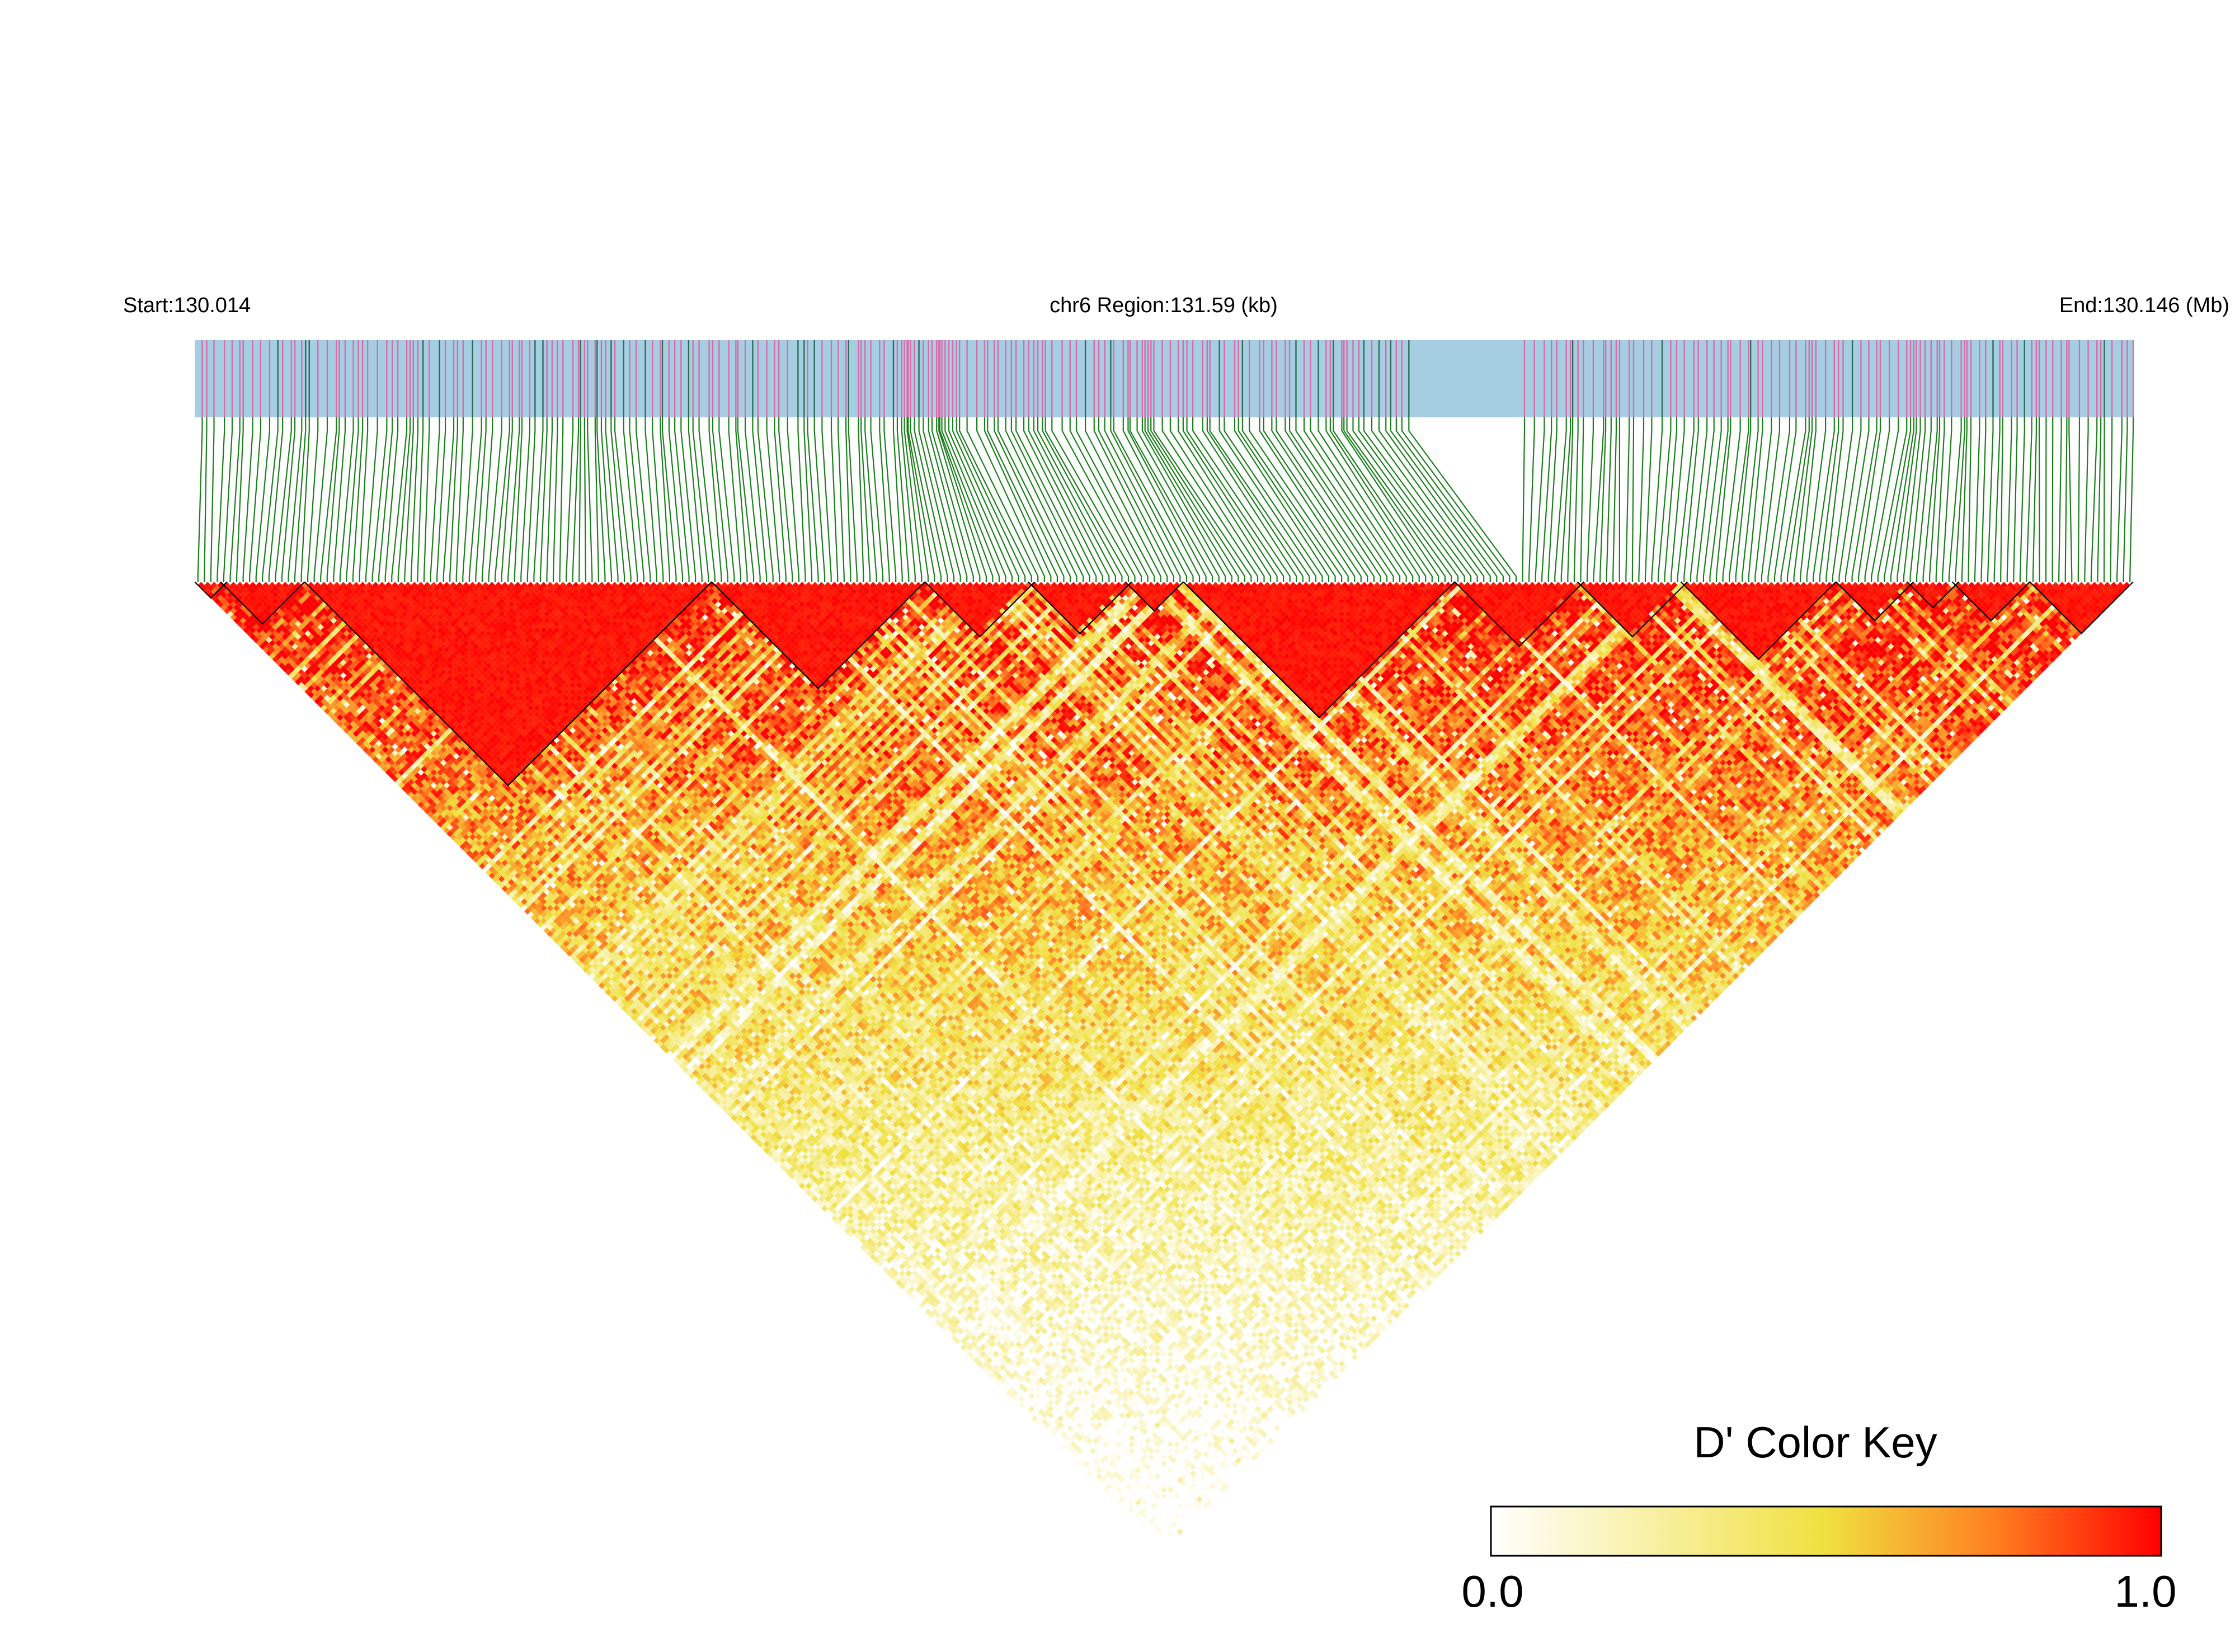 The width and height of the screenshot is (2235, 1652). What do you see at coordinates (1164, 379) in the screenshot?
I see `chromosome-track` at bounding box center [1164, 379].